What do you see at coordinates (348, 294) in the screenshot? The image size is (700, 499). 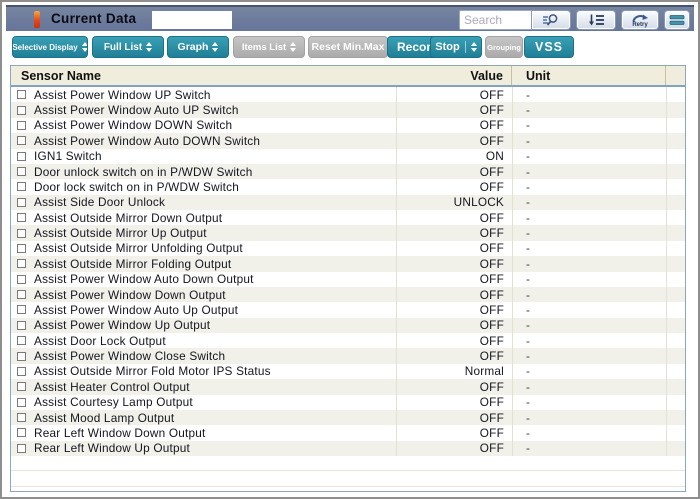 I see `table-row: Assist Power Window Down Output OFF -` at bounding box center [348, 294].